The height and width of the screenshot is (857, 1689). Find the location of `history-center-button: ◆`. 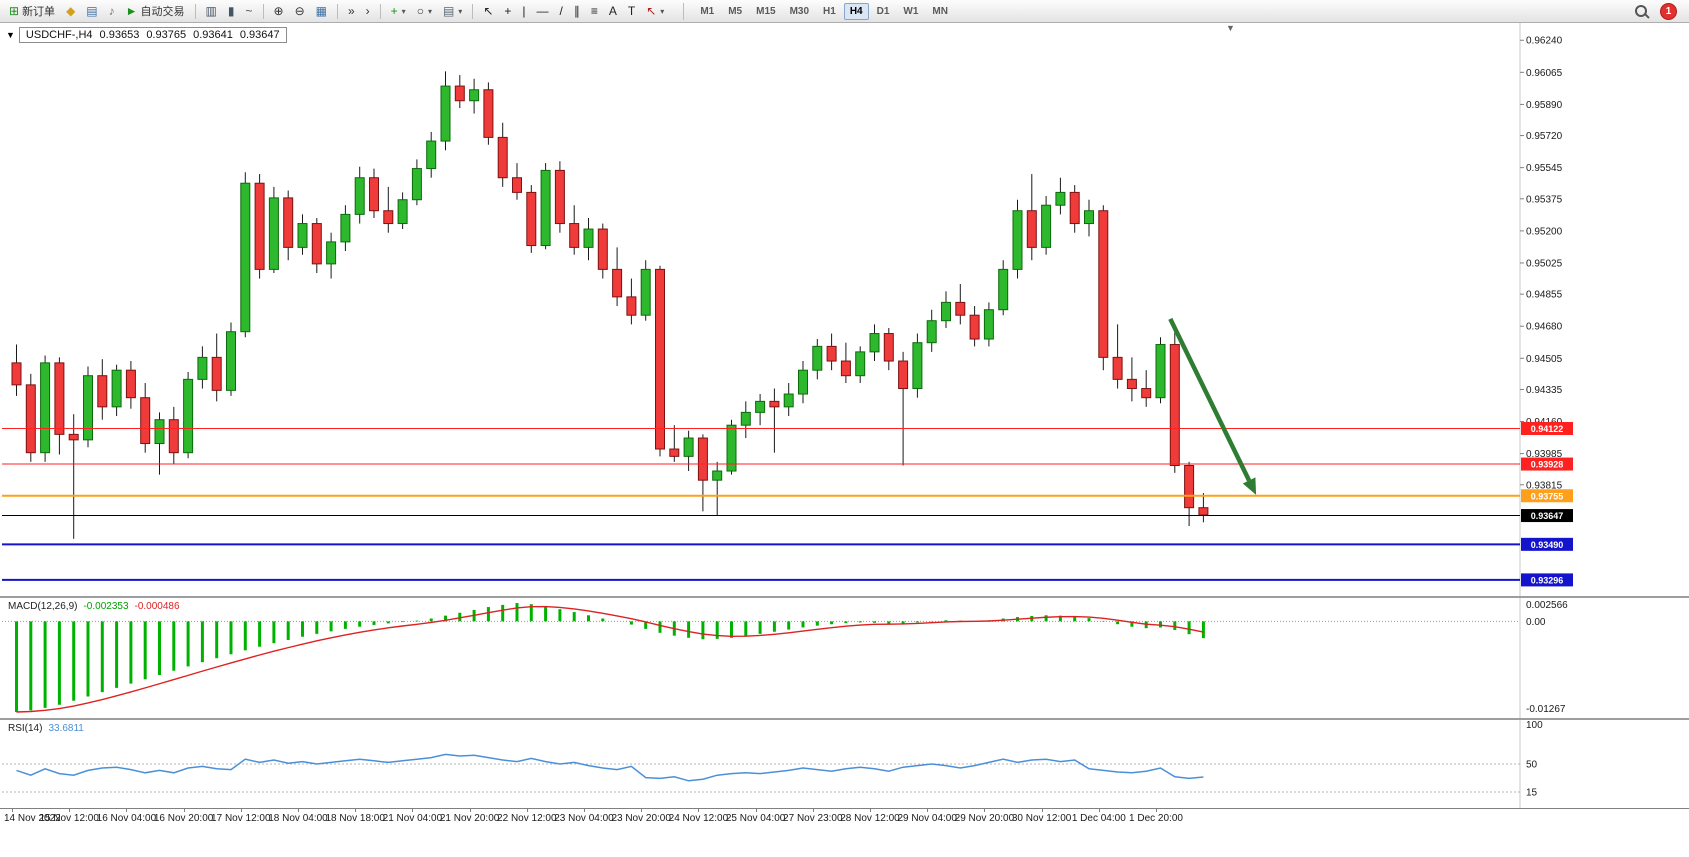

history-center-button: ◆ is located at coordinates (70, 11).